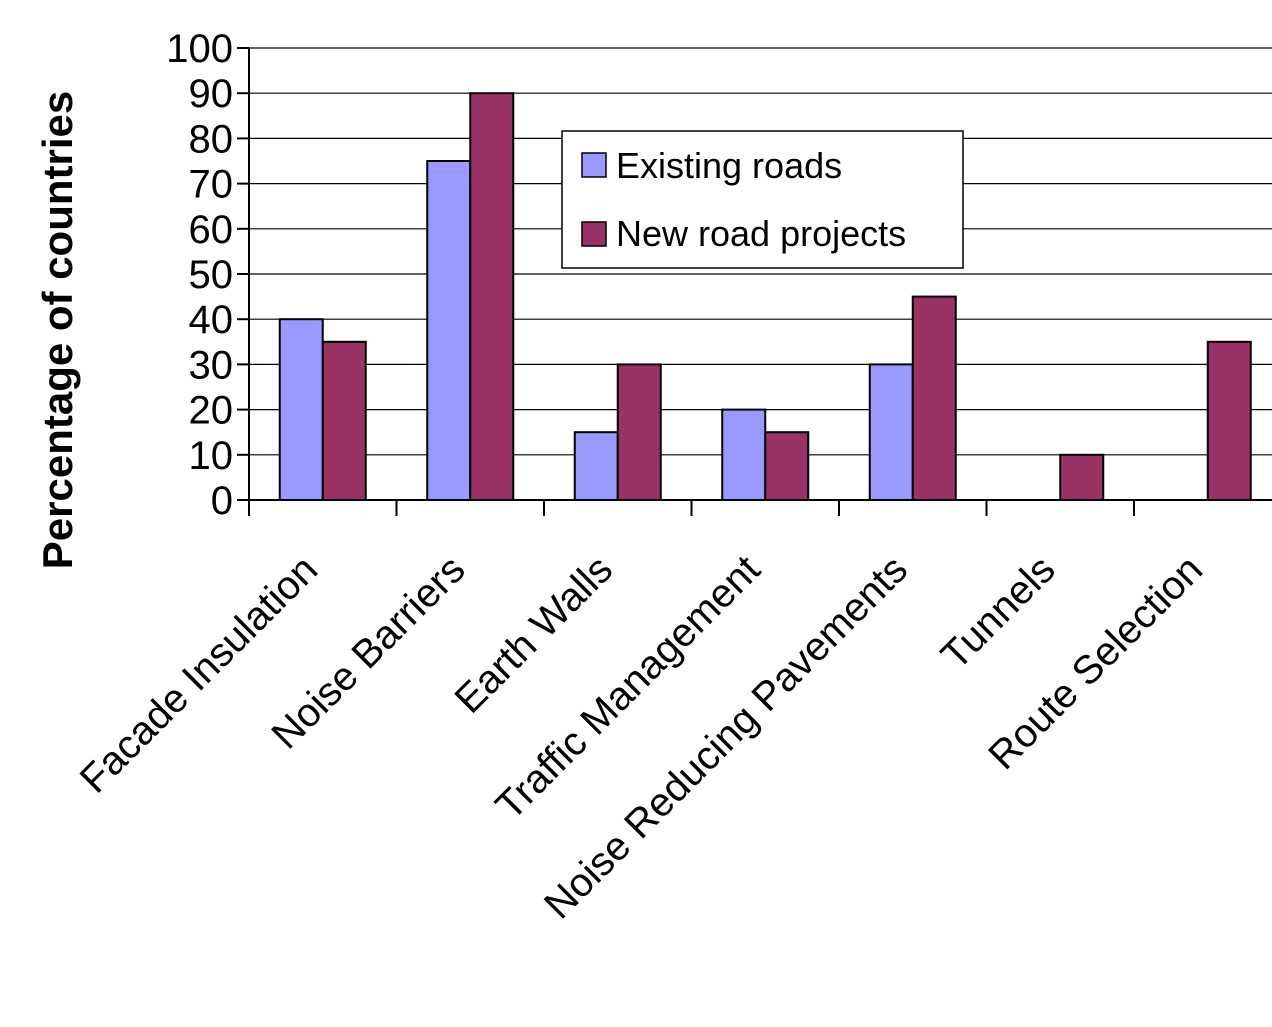 The height and width of the screenshot is (1027, 1272). Describe the element at coordinates (594, 234) in the screenshot. I see `legend-swatch-new-road-projects` at that location.